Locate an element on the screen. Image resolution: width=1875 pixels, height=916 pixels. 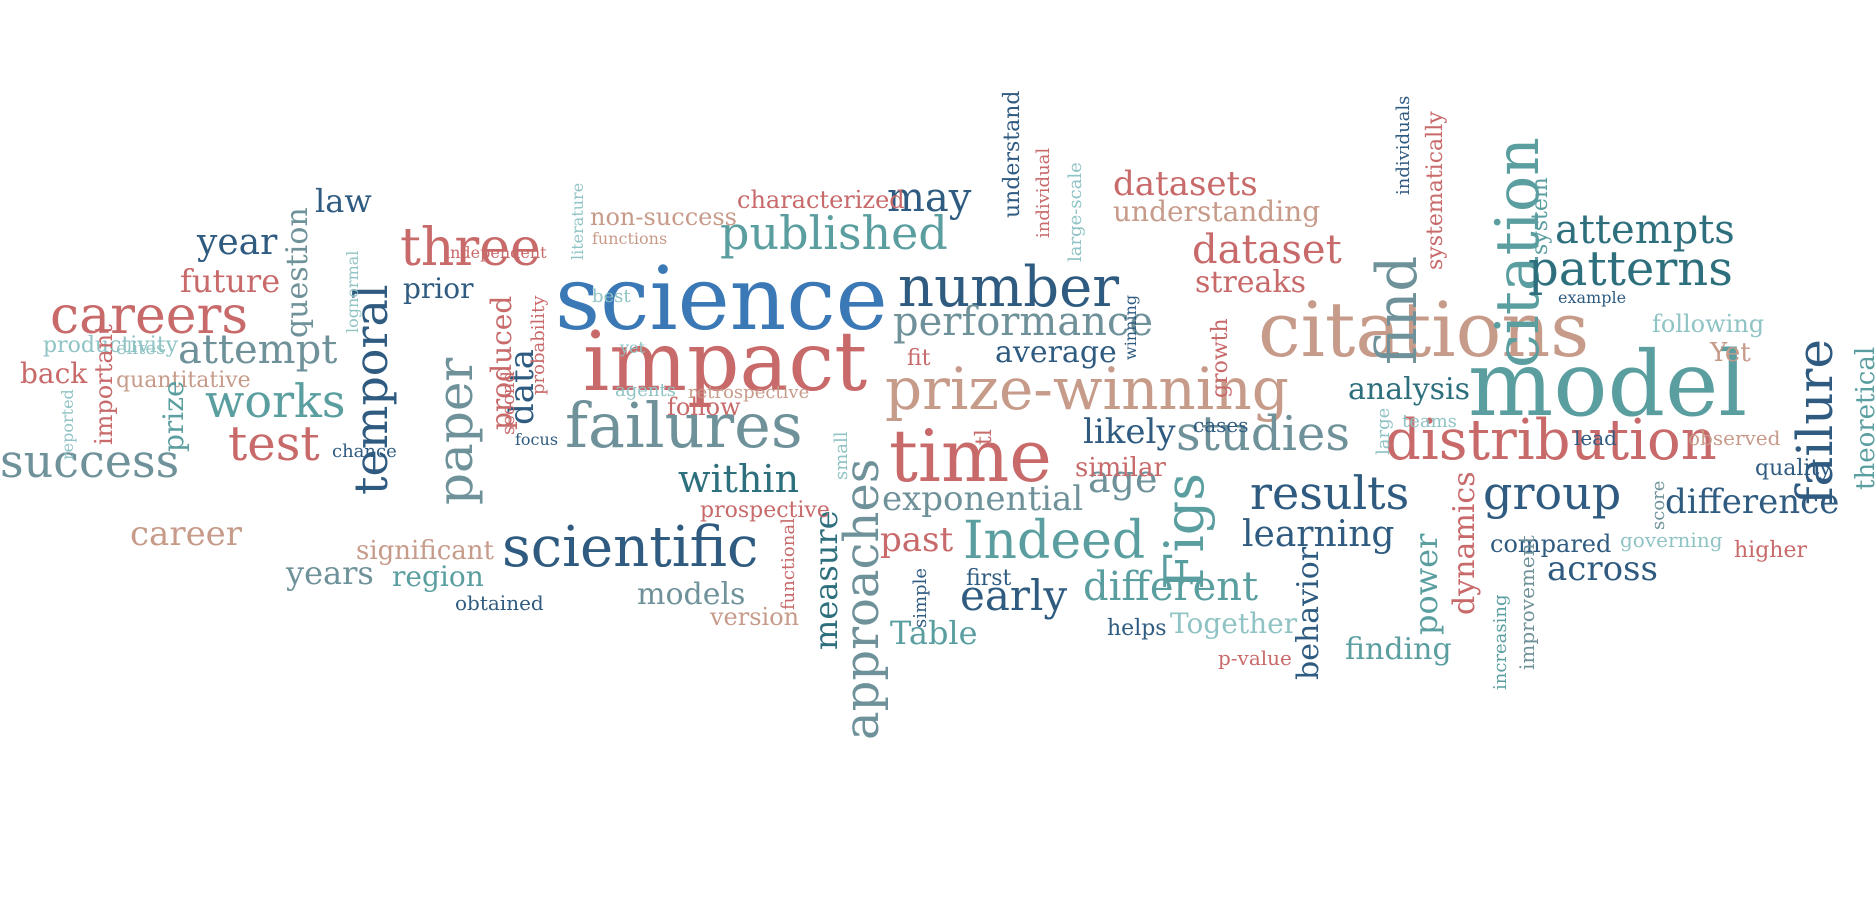
cloud-word-prospective: prospective is located at coordinates (765, 510).